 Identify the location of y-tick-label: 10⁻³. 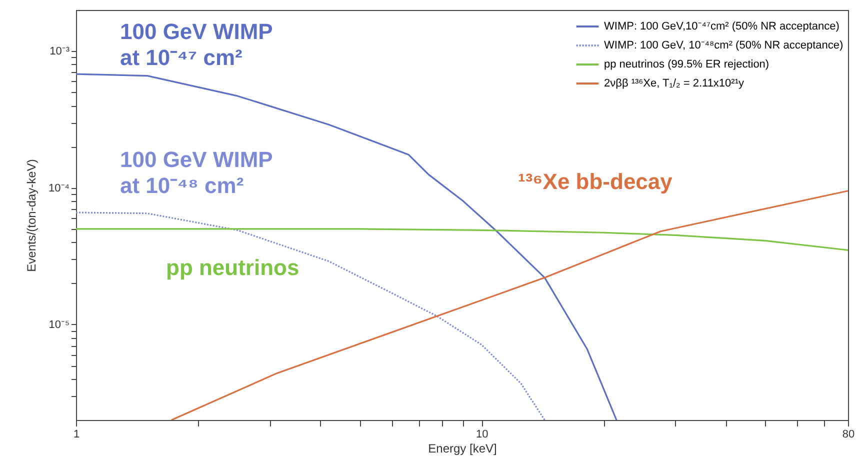
(60, 52).